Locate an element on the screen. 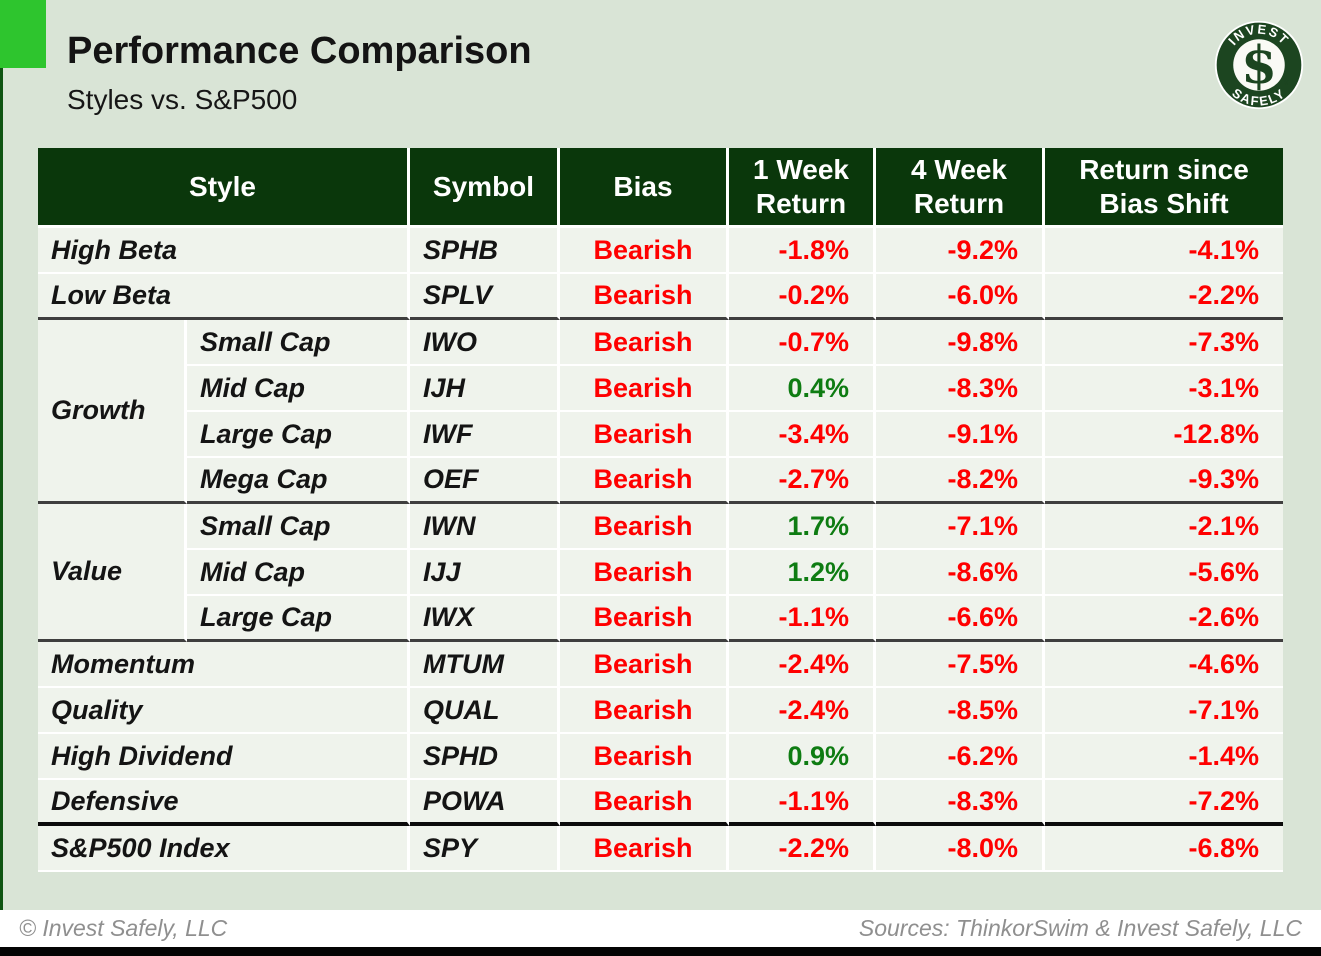 The image size is (1321, 956). table-row: High Beta SPHB Bearish -1.8% -9.2% -4.1% is located at coordinates (660, 251).